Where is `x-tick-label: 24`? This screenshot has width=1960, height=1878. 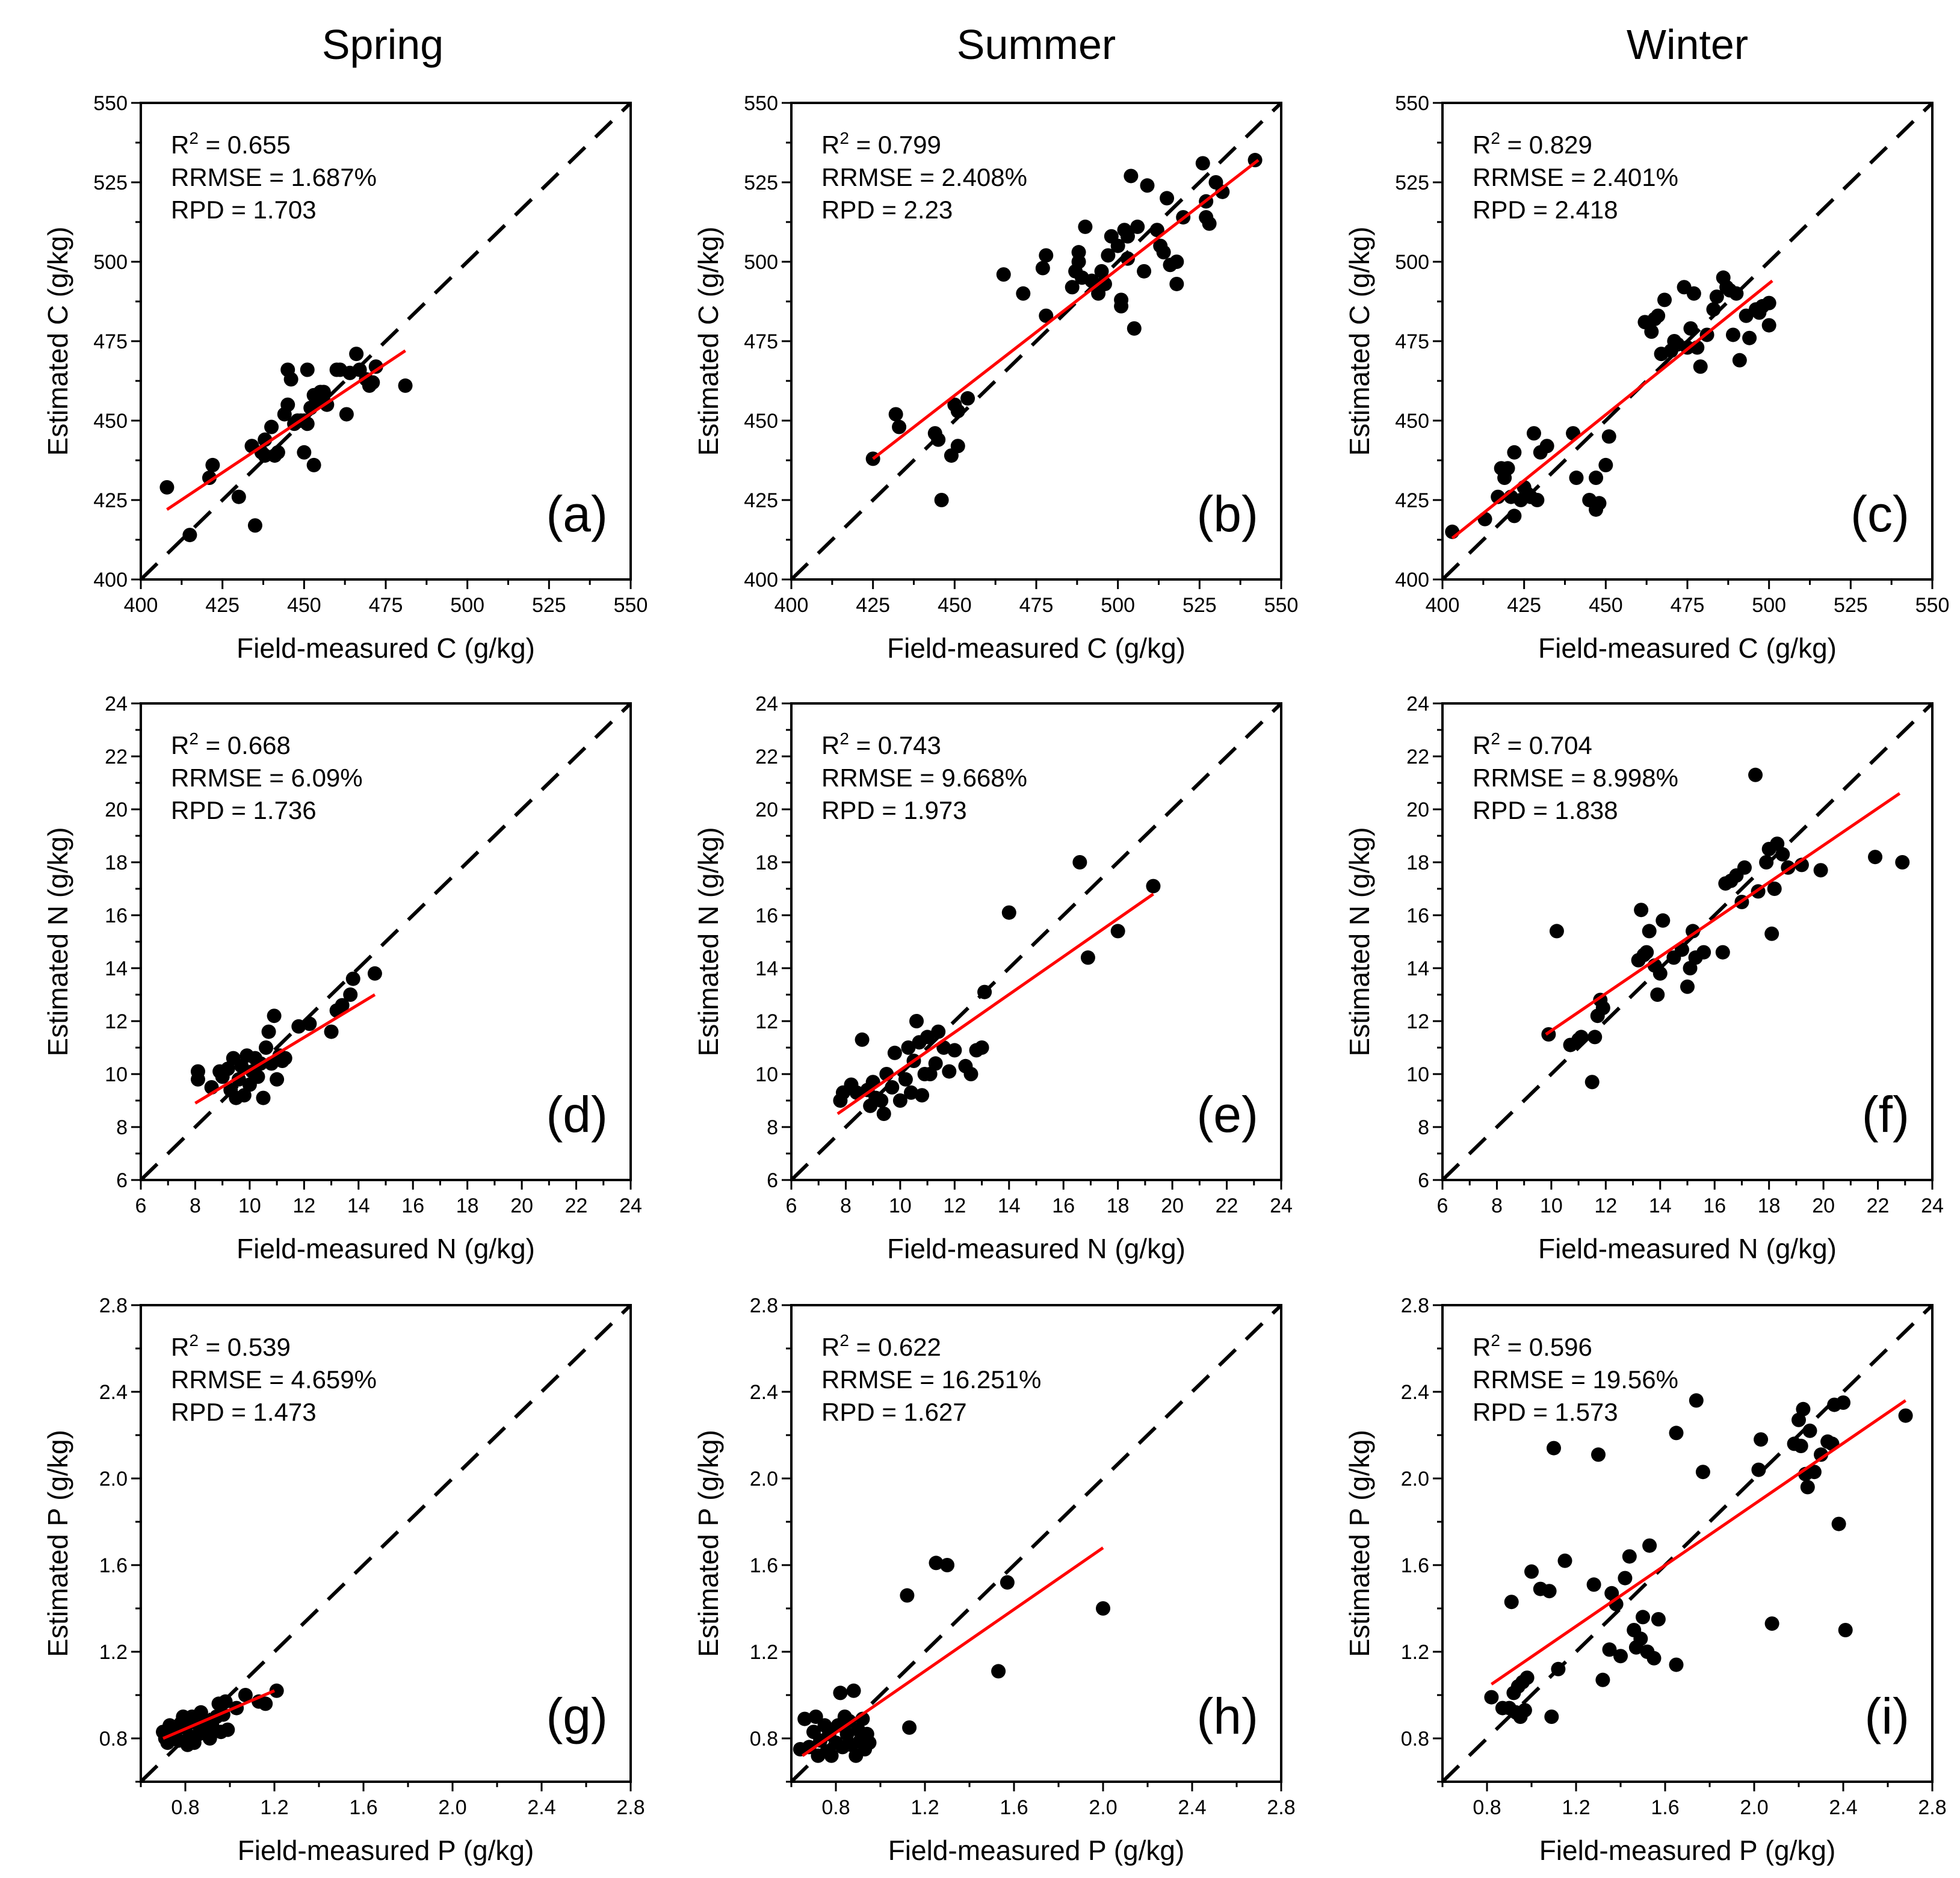 x-tick-label: 24 is located at coordinates (630, 1205).